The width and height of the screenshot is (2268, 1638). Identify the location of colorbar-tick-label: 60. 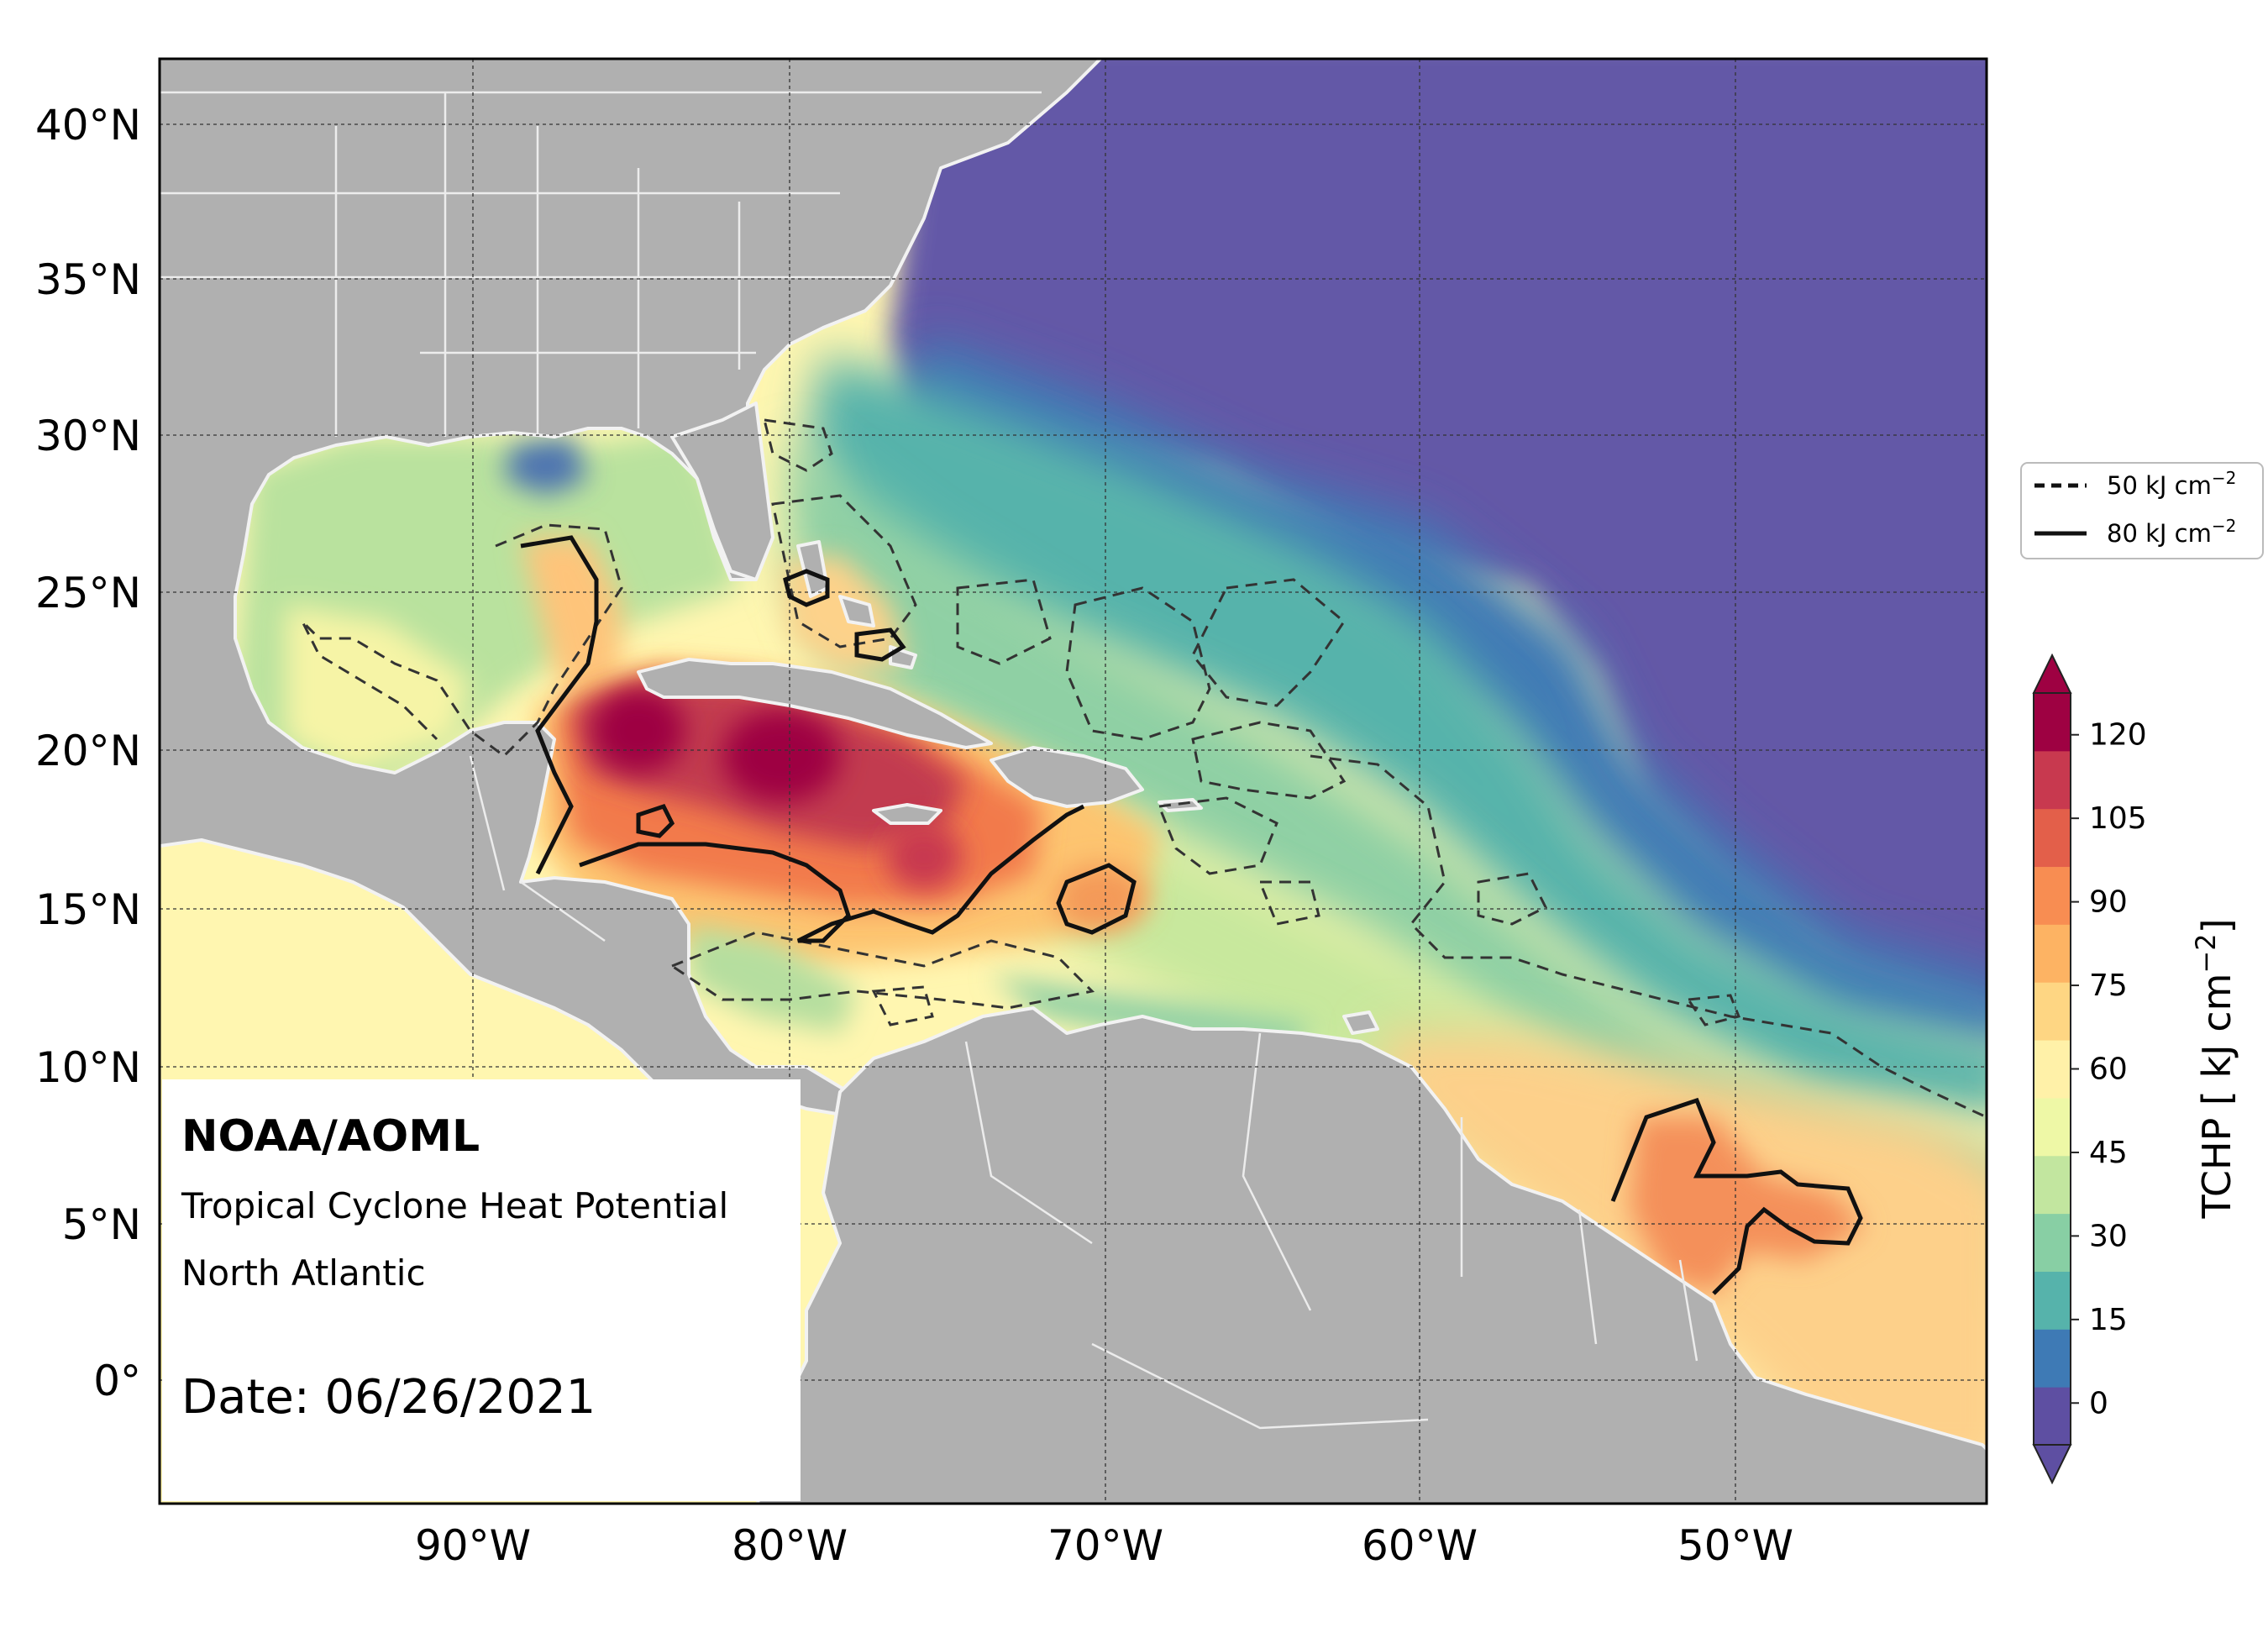
(2108, 1070).